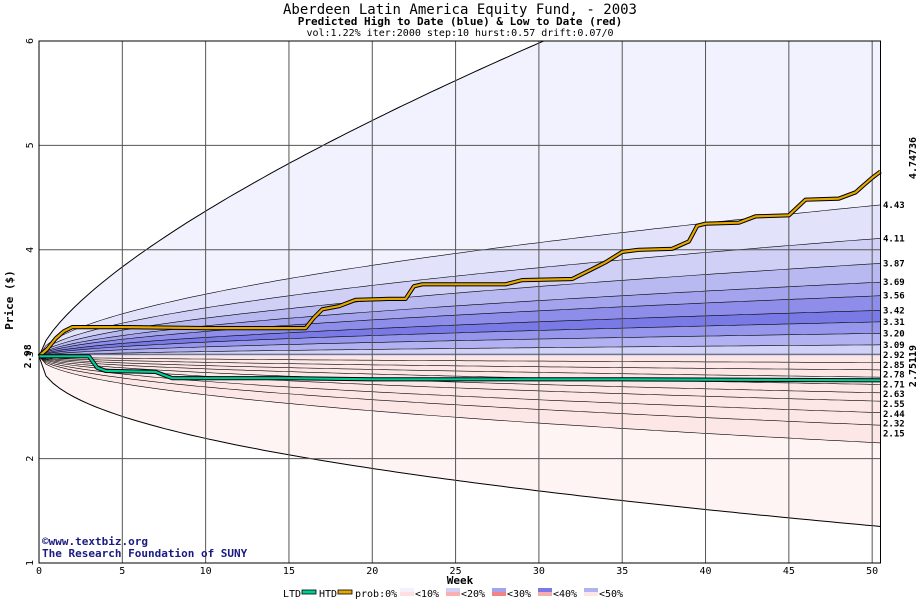  What do you see at coordinates (328, 594) in the screenshot?
I see `legend-htd-label: HTD` at bounding box center [328, 594].